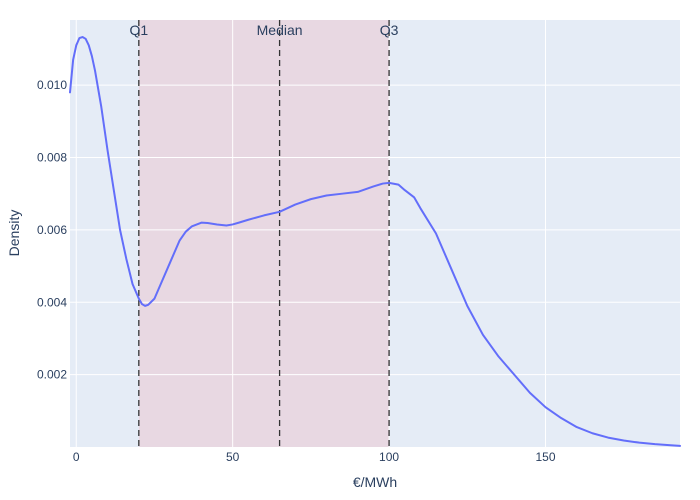  I want to click on quartile-label-q3: Q3, so click(389, 30).